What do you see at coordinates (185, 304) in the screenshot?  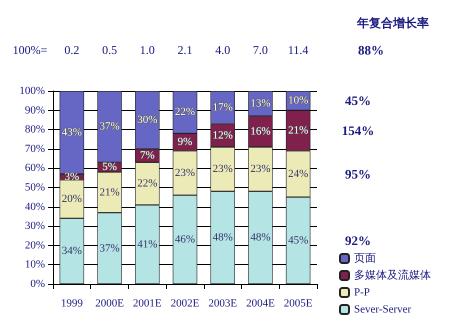 I see `x-tick-label: 2002E` at bounding box center [185, 304].